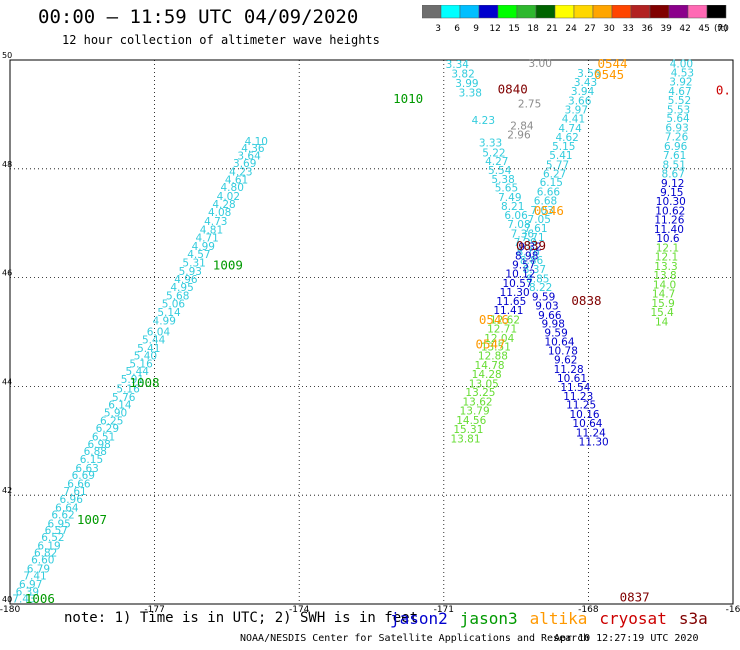  What do you see at coordinates (532, 238) in the screenshot?
I see `data-point: 7.71` at bounding box center [532, 238].